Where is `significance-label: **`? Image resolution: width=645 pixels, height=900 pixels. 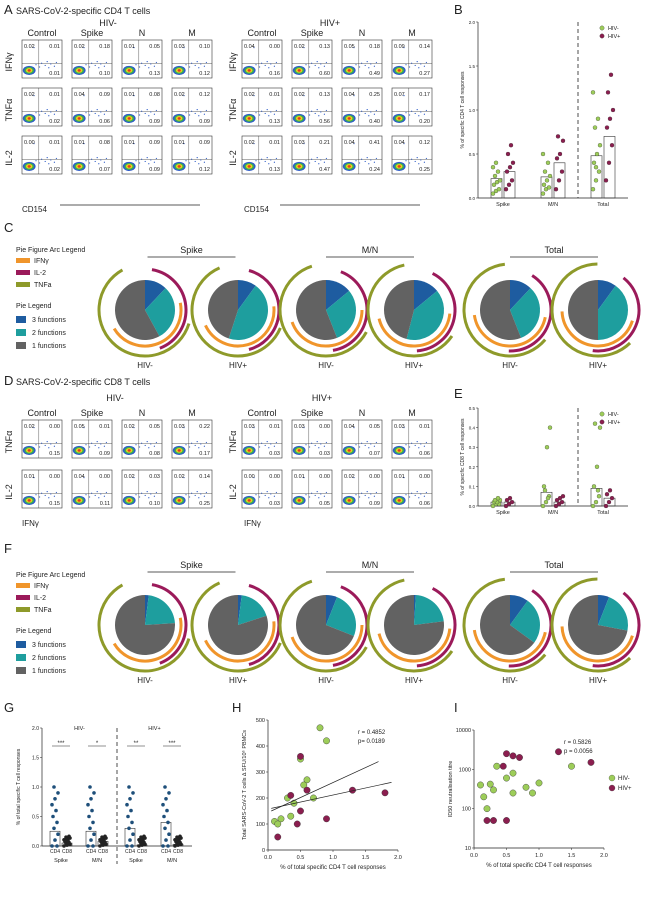
significance-label: ** is located at coordinates (136, 744).